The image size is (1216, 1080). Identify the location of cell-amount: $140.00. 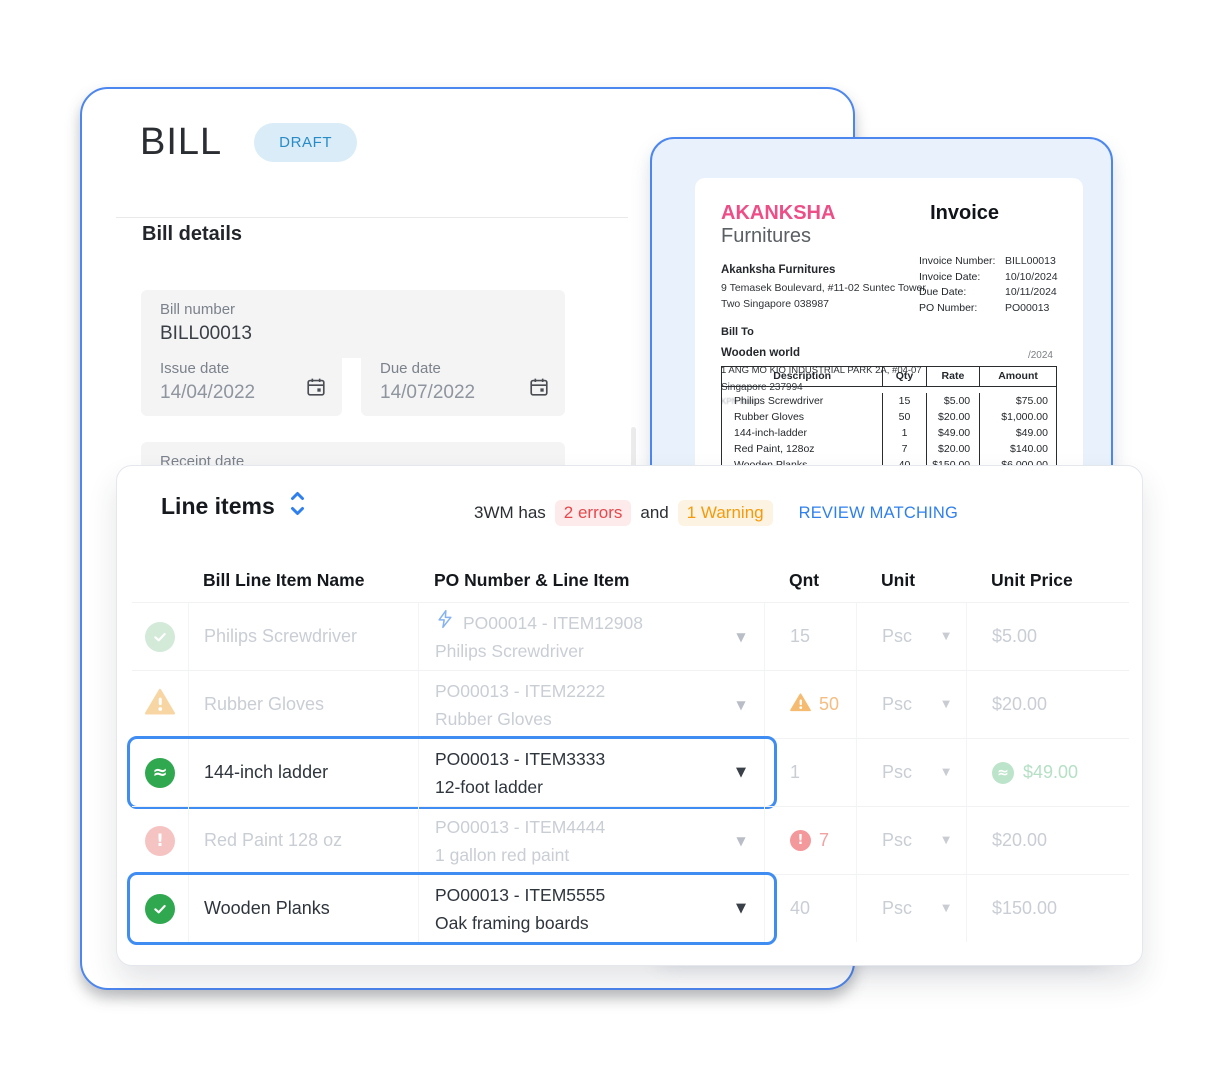
(1017, 449).